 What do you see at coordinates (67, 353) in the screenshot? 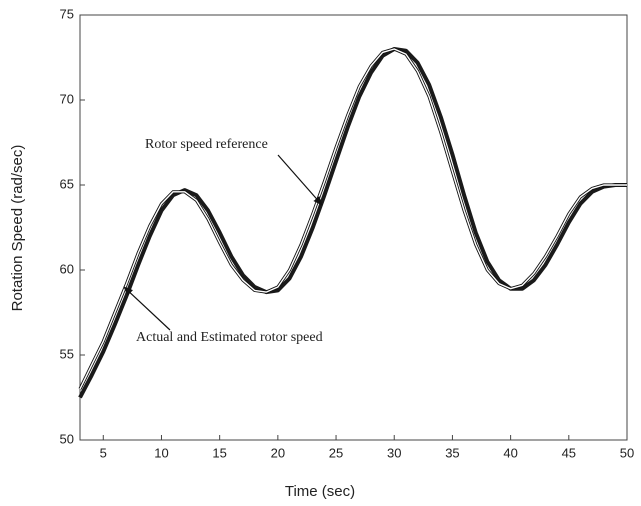
I see `y-tick-label: 55` at bounding box center [67, 353].